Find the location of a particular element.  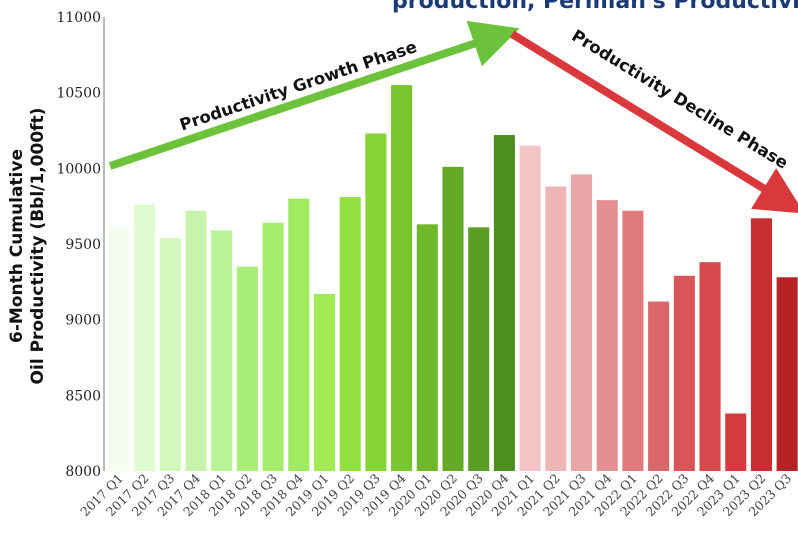

bar-2021-q1 is located at coordinates (530, 308).